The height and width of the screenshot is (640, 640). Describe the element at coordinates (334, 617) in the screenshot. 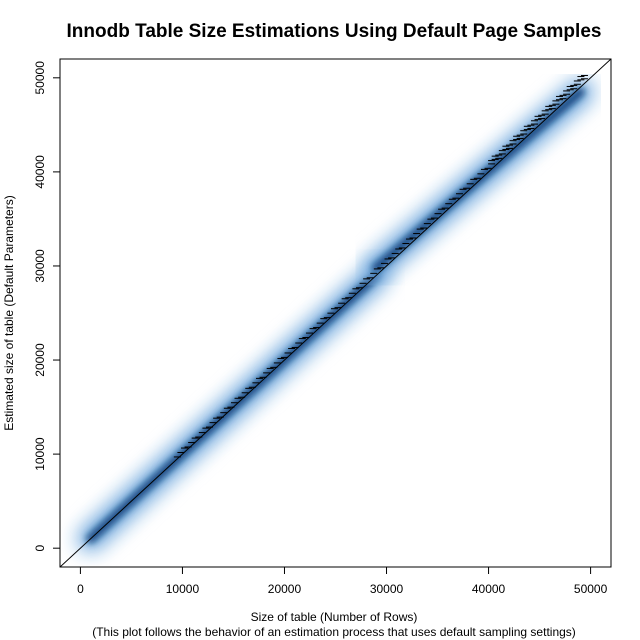

I see `x-axis-label: Size of table (Number of Rows)` at that location.